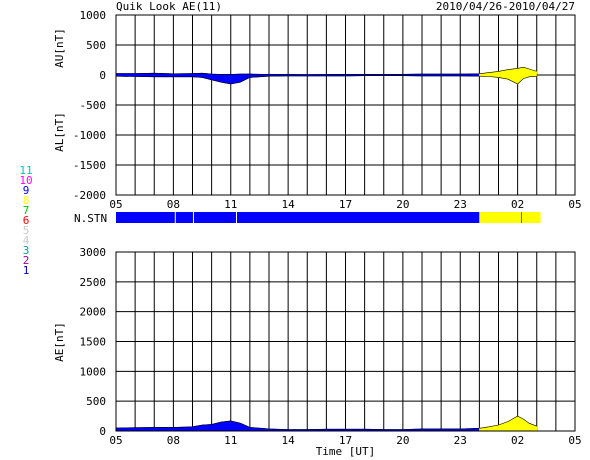  I want to click on al-line-blue, so click(297, 80).